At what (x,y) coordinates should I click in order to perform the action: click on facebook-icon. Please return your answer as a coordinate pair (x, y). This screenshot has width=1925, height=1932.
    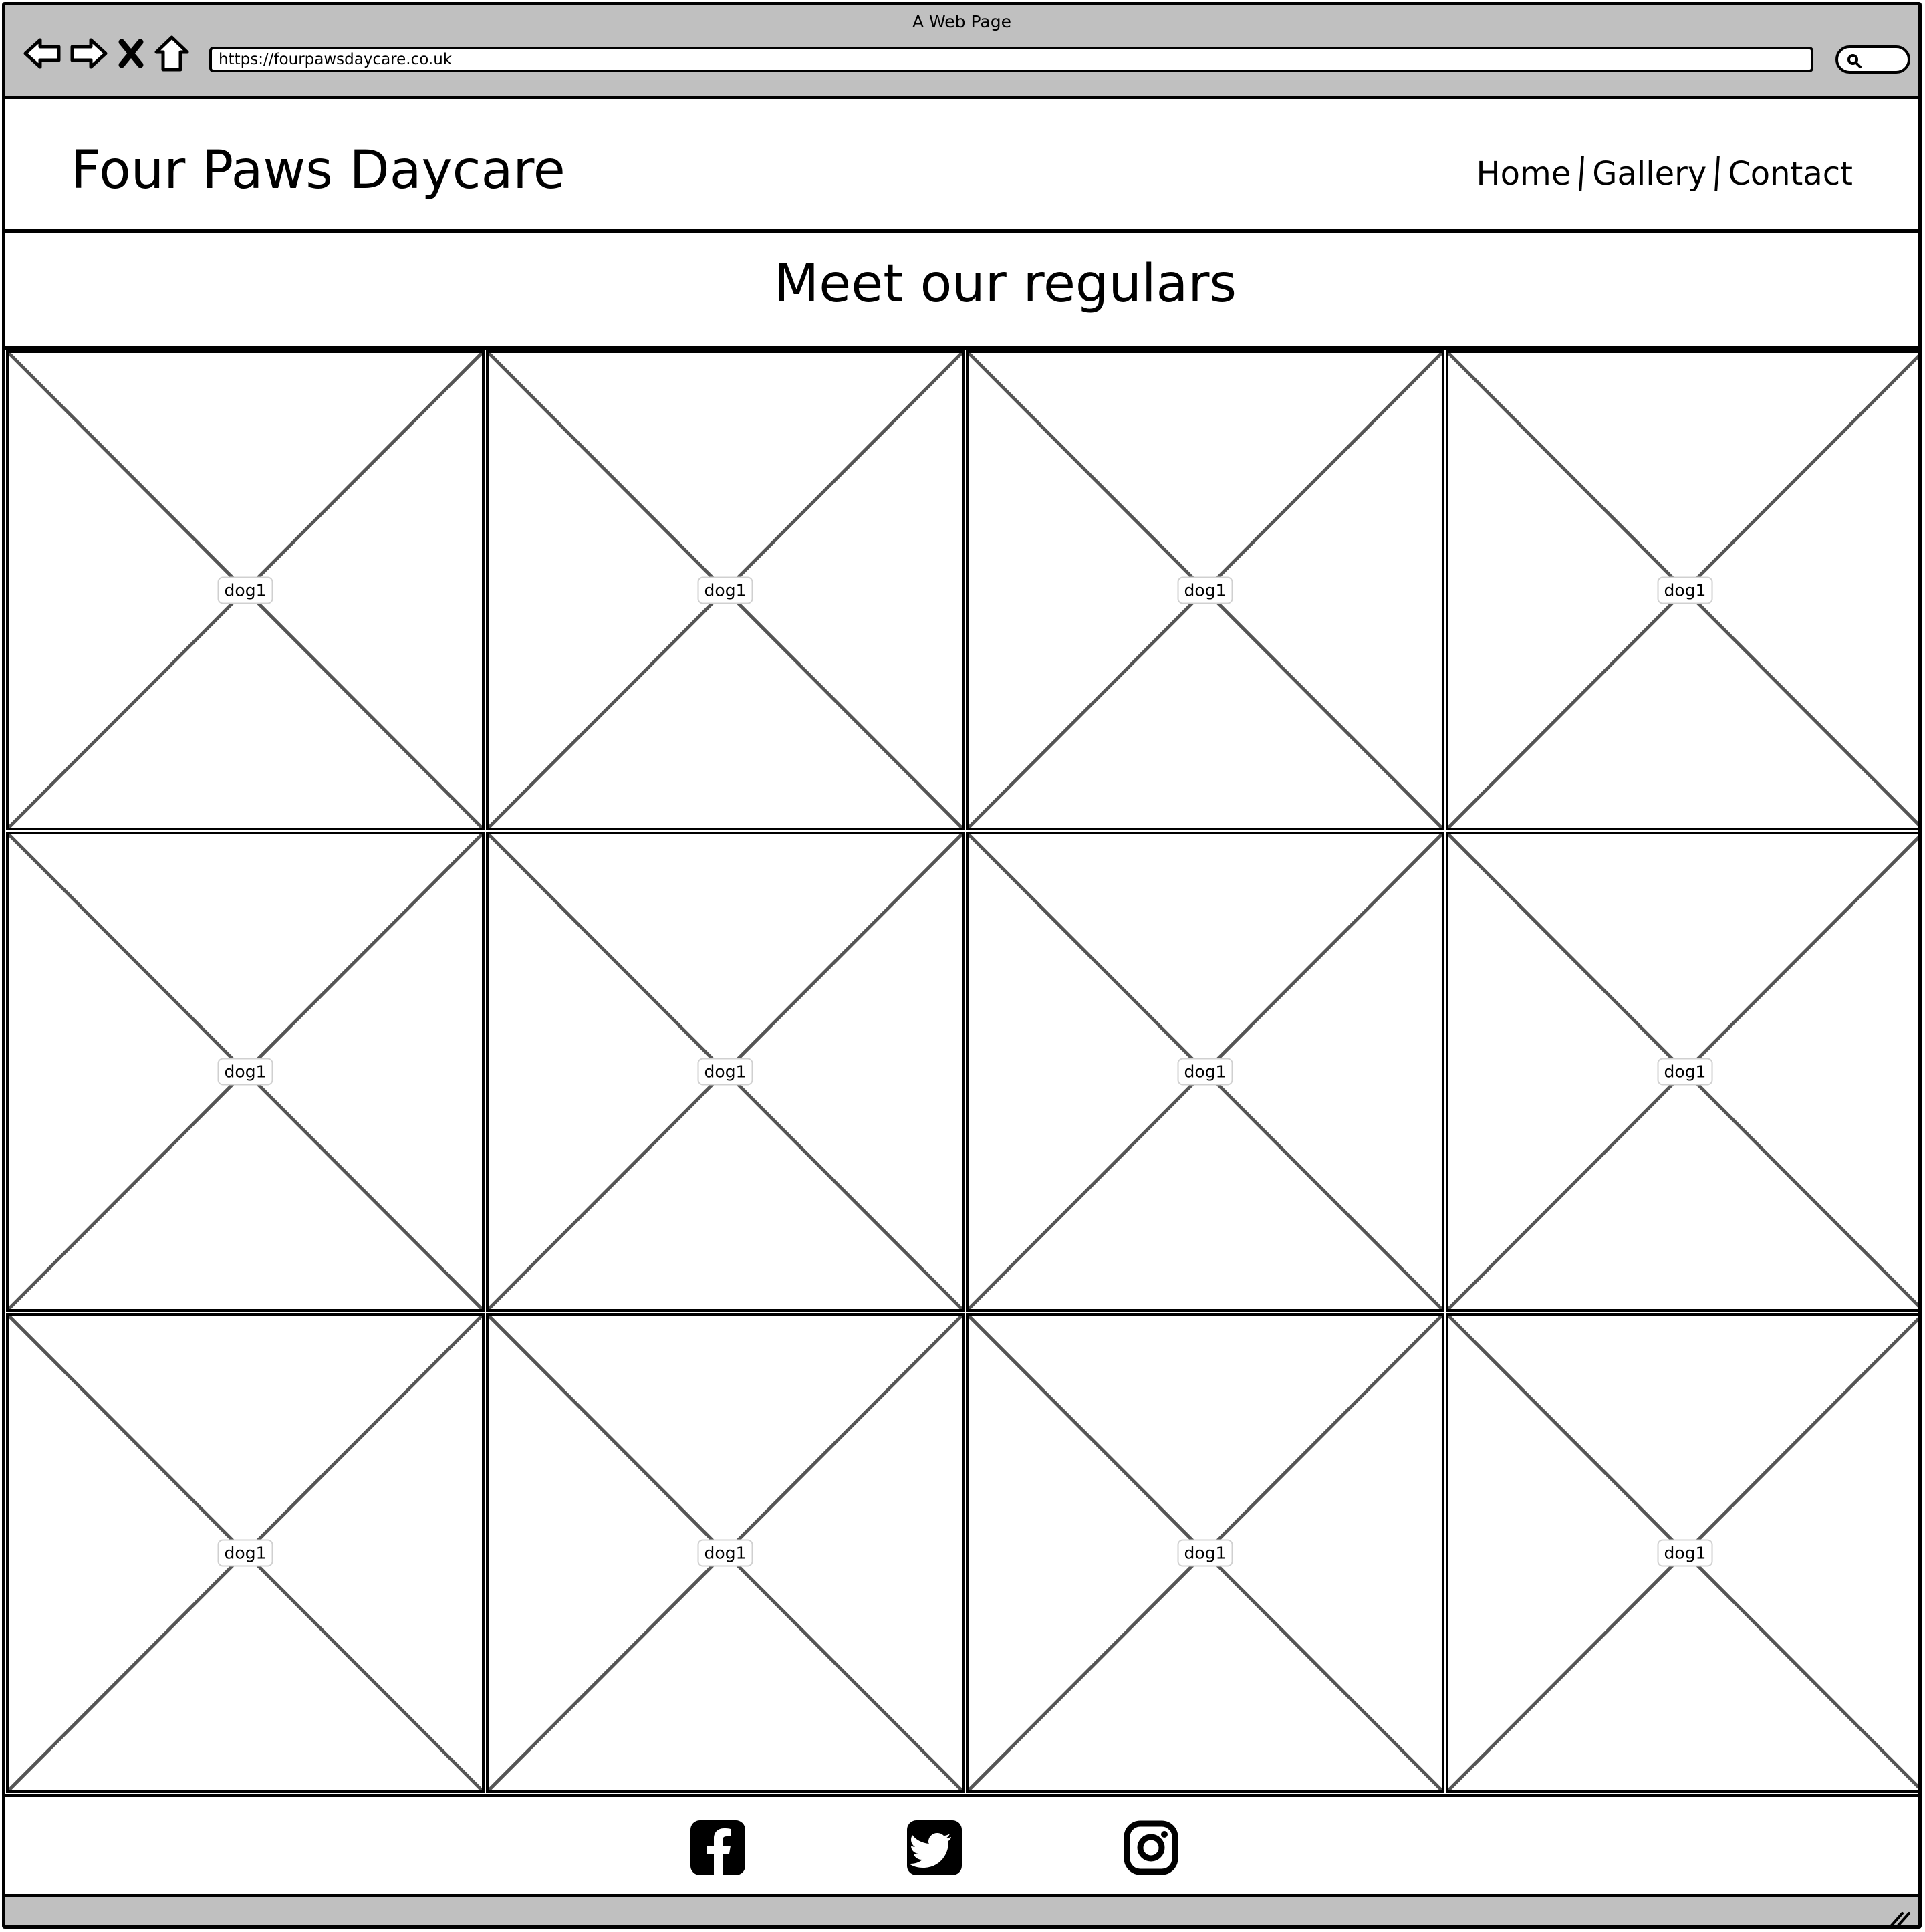
    Looking at the image, I should click on (717, 1847).